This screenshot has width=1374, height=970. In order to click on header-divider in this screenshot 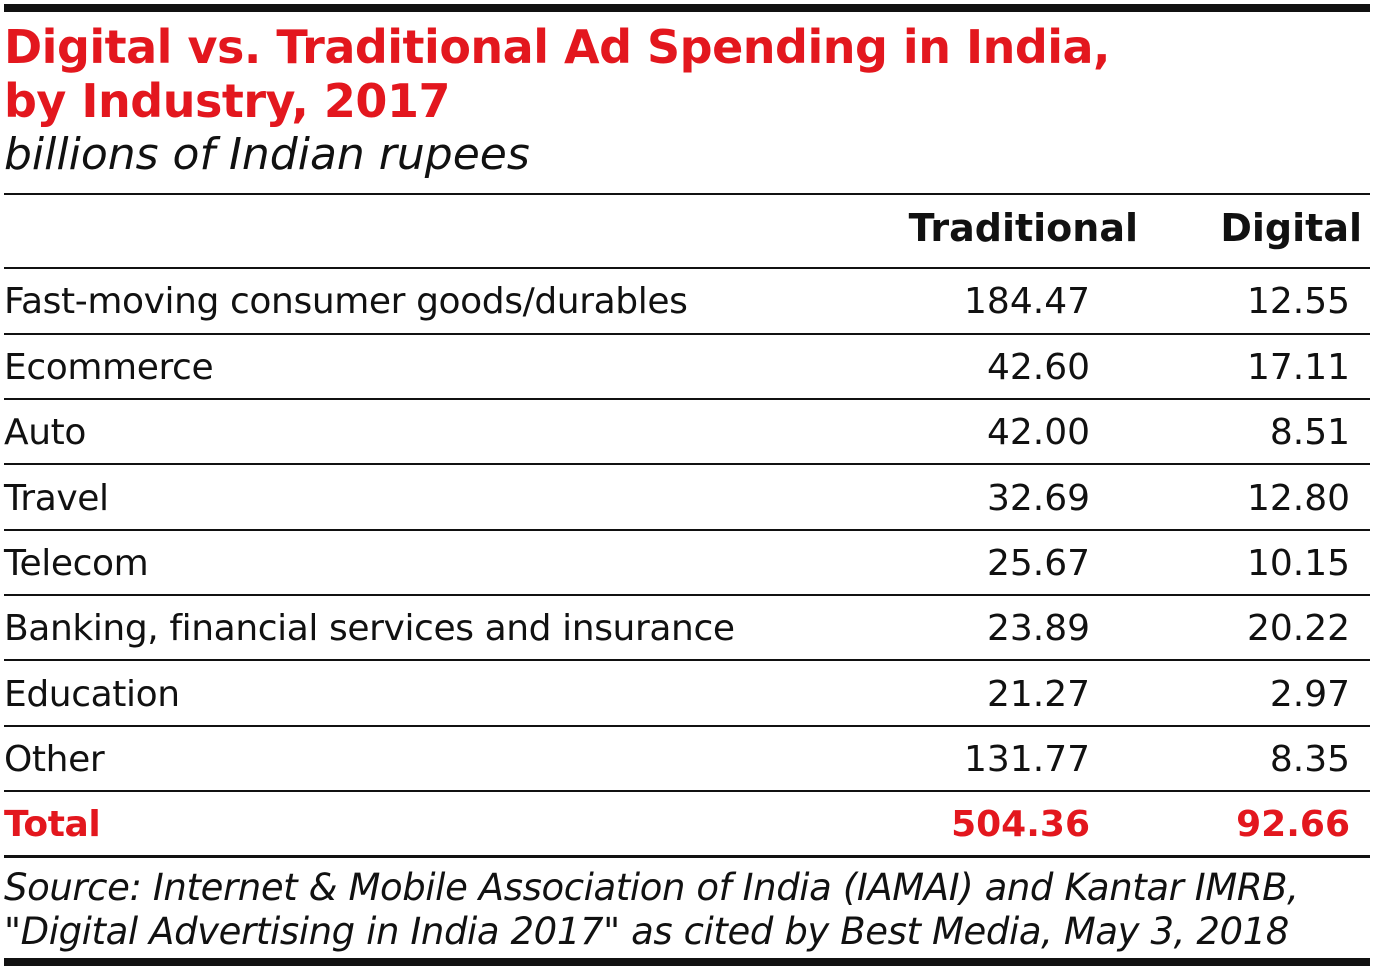, I will do `click(687, 268)`.